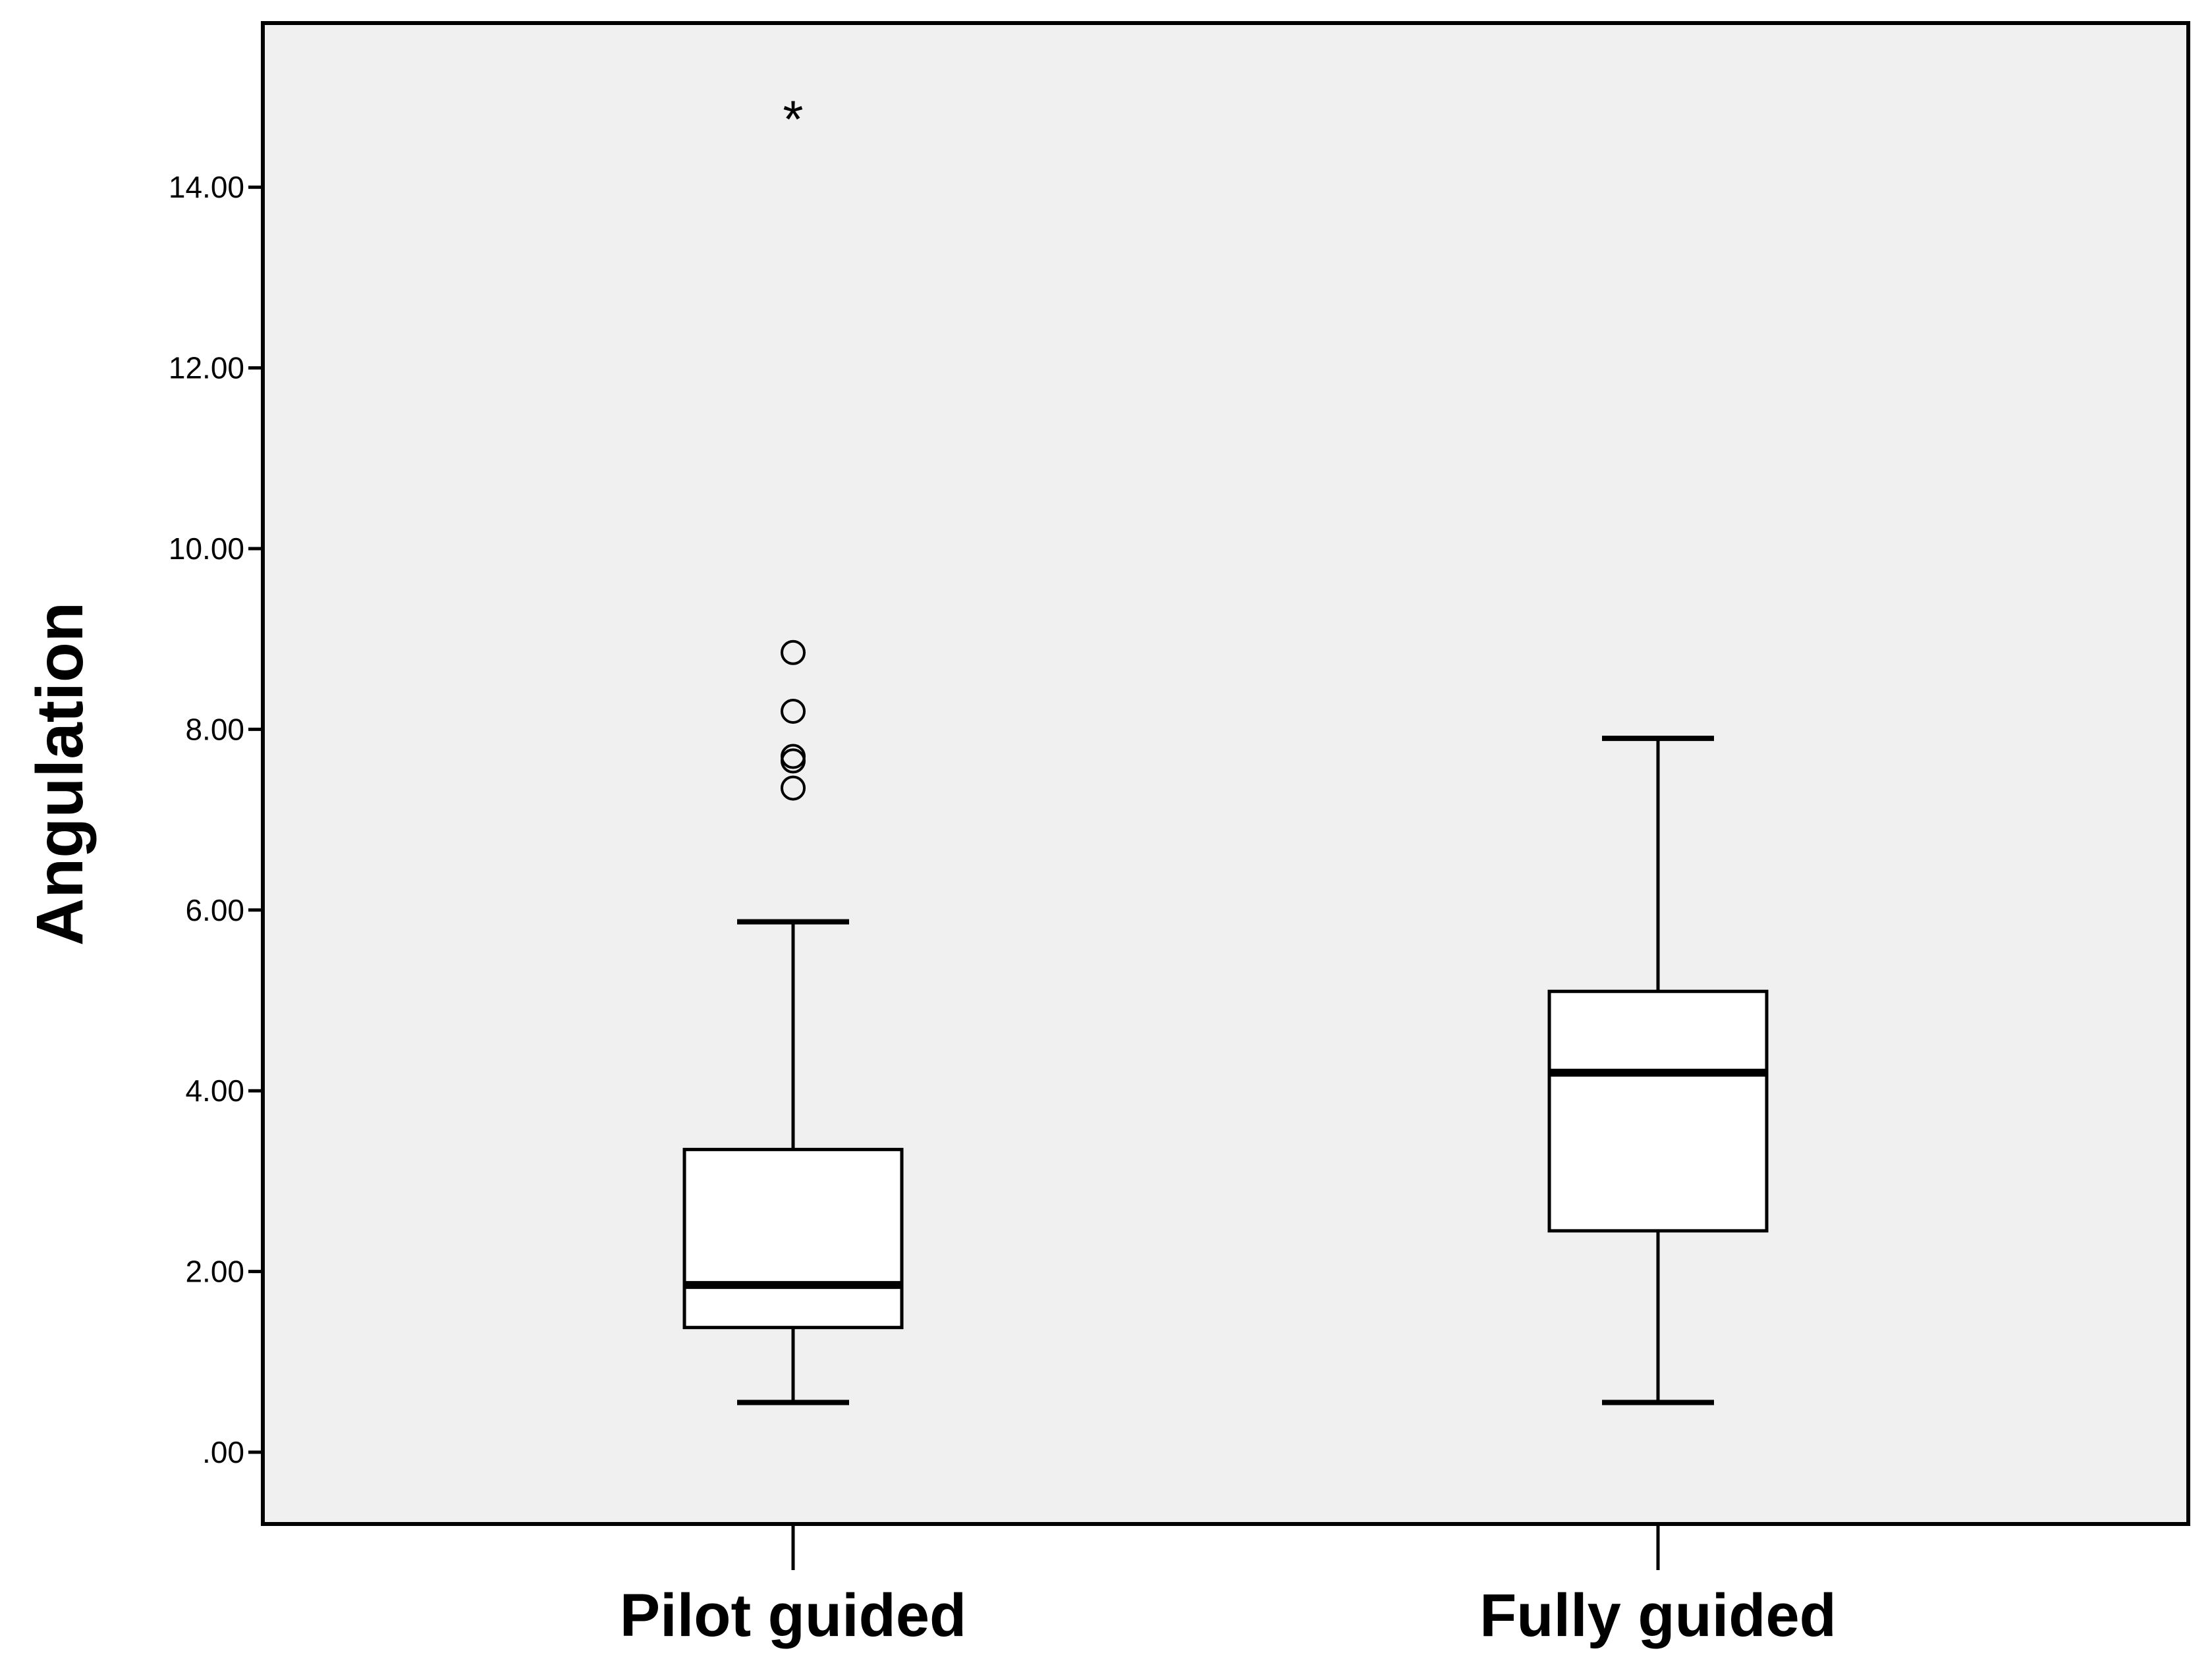  Describe the element at coordinates (216, 819) in the screenshot. I see `y-axis: .00 2.00 4.00 6.00 8.00 10.00 12.00 14.00` at that location.